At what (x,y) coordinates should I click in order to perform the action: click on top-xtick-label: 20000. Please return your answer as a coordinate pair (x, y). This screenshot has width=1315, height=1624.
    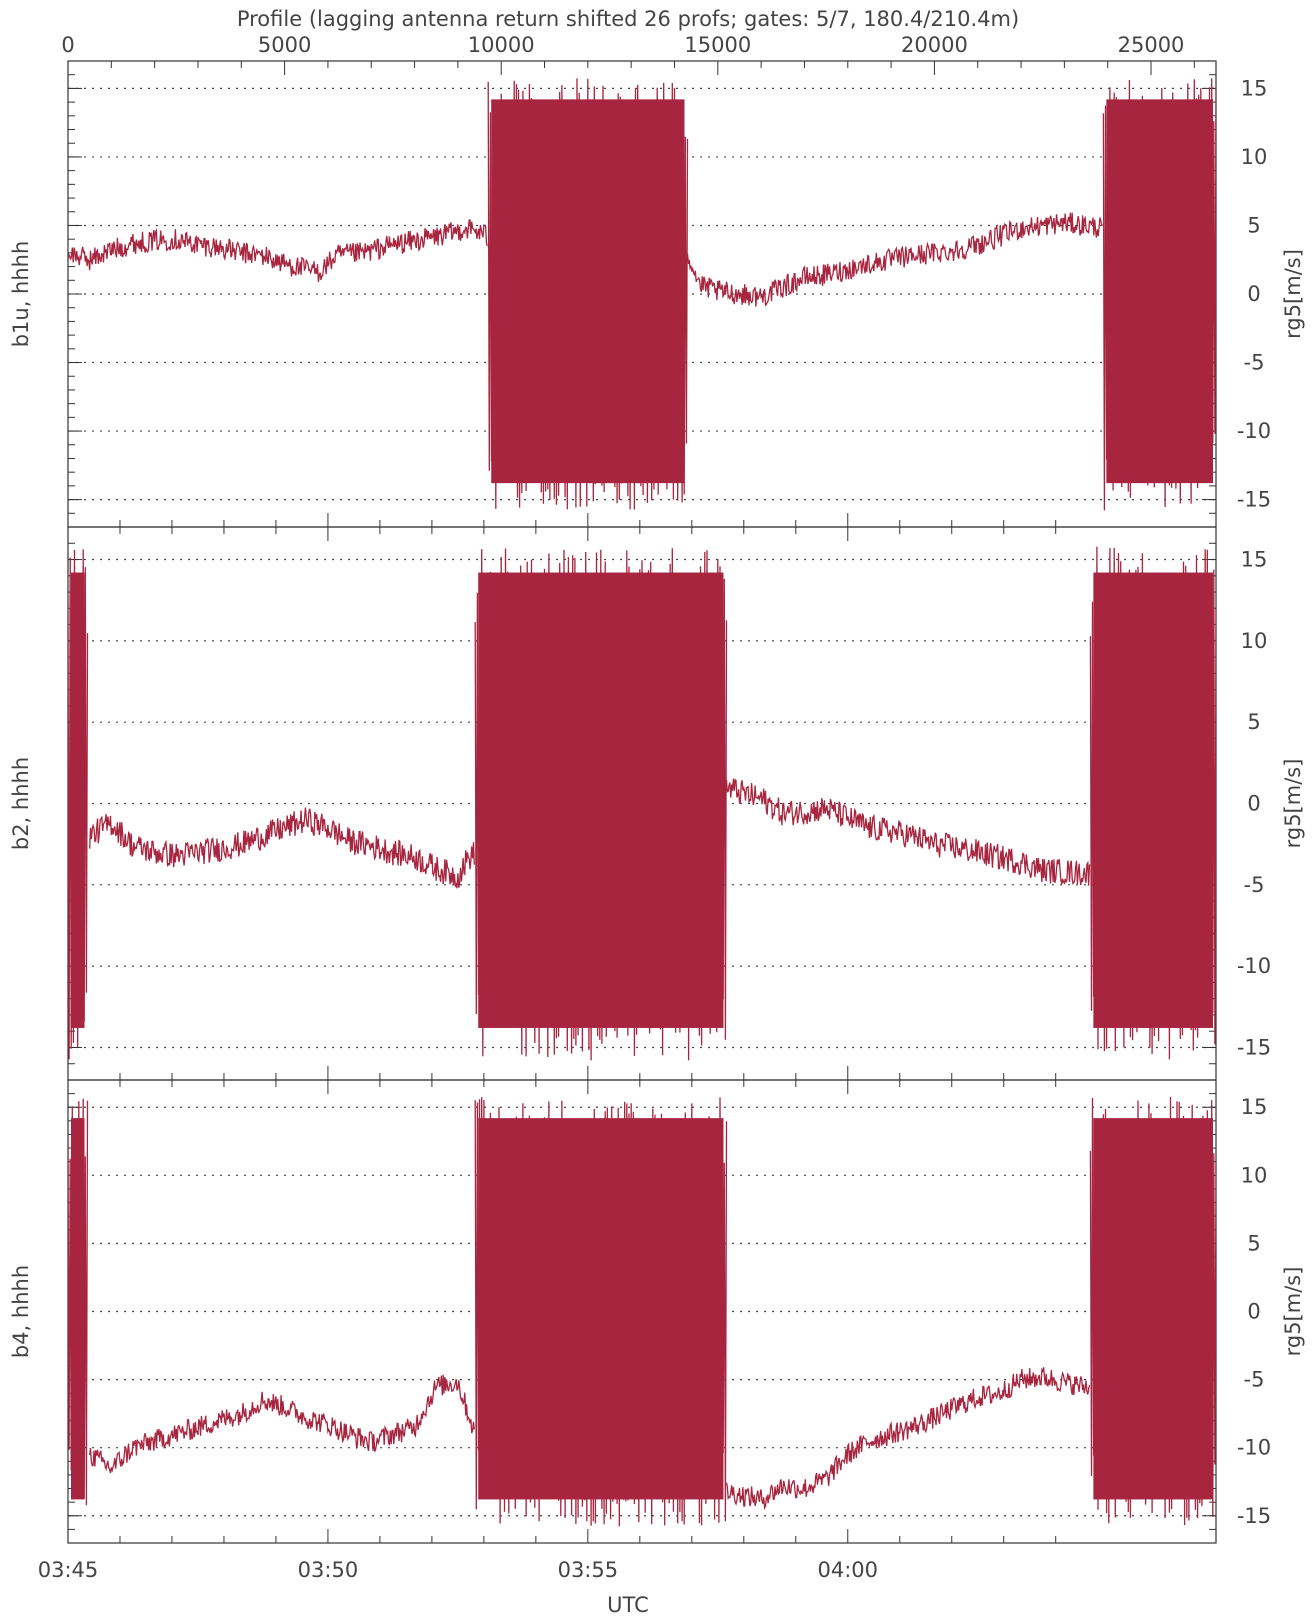
    Looking at the image, I should click on (934, 45).